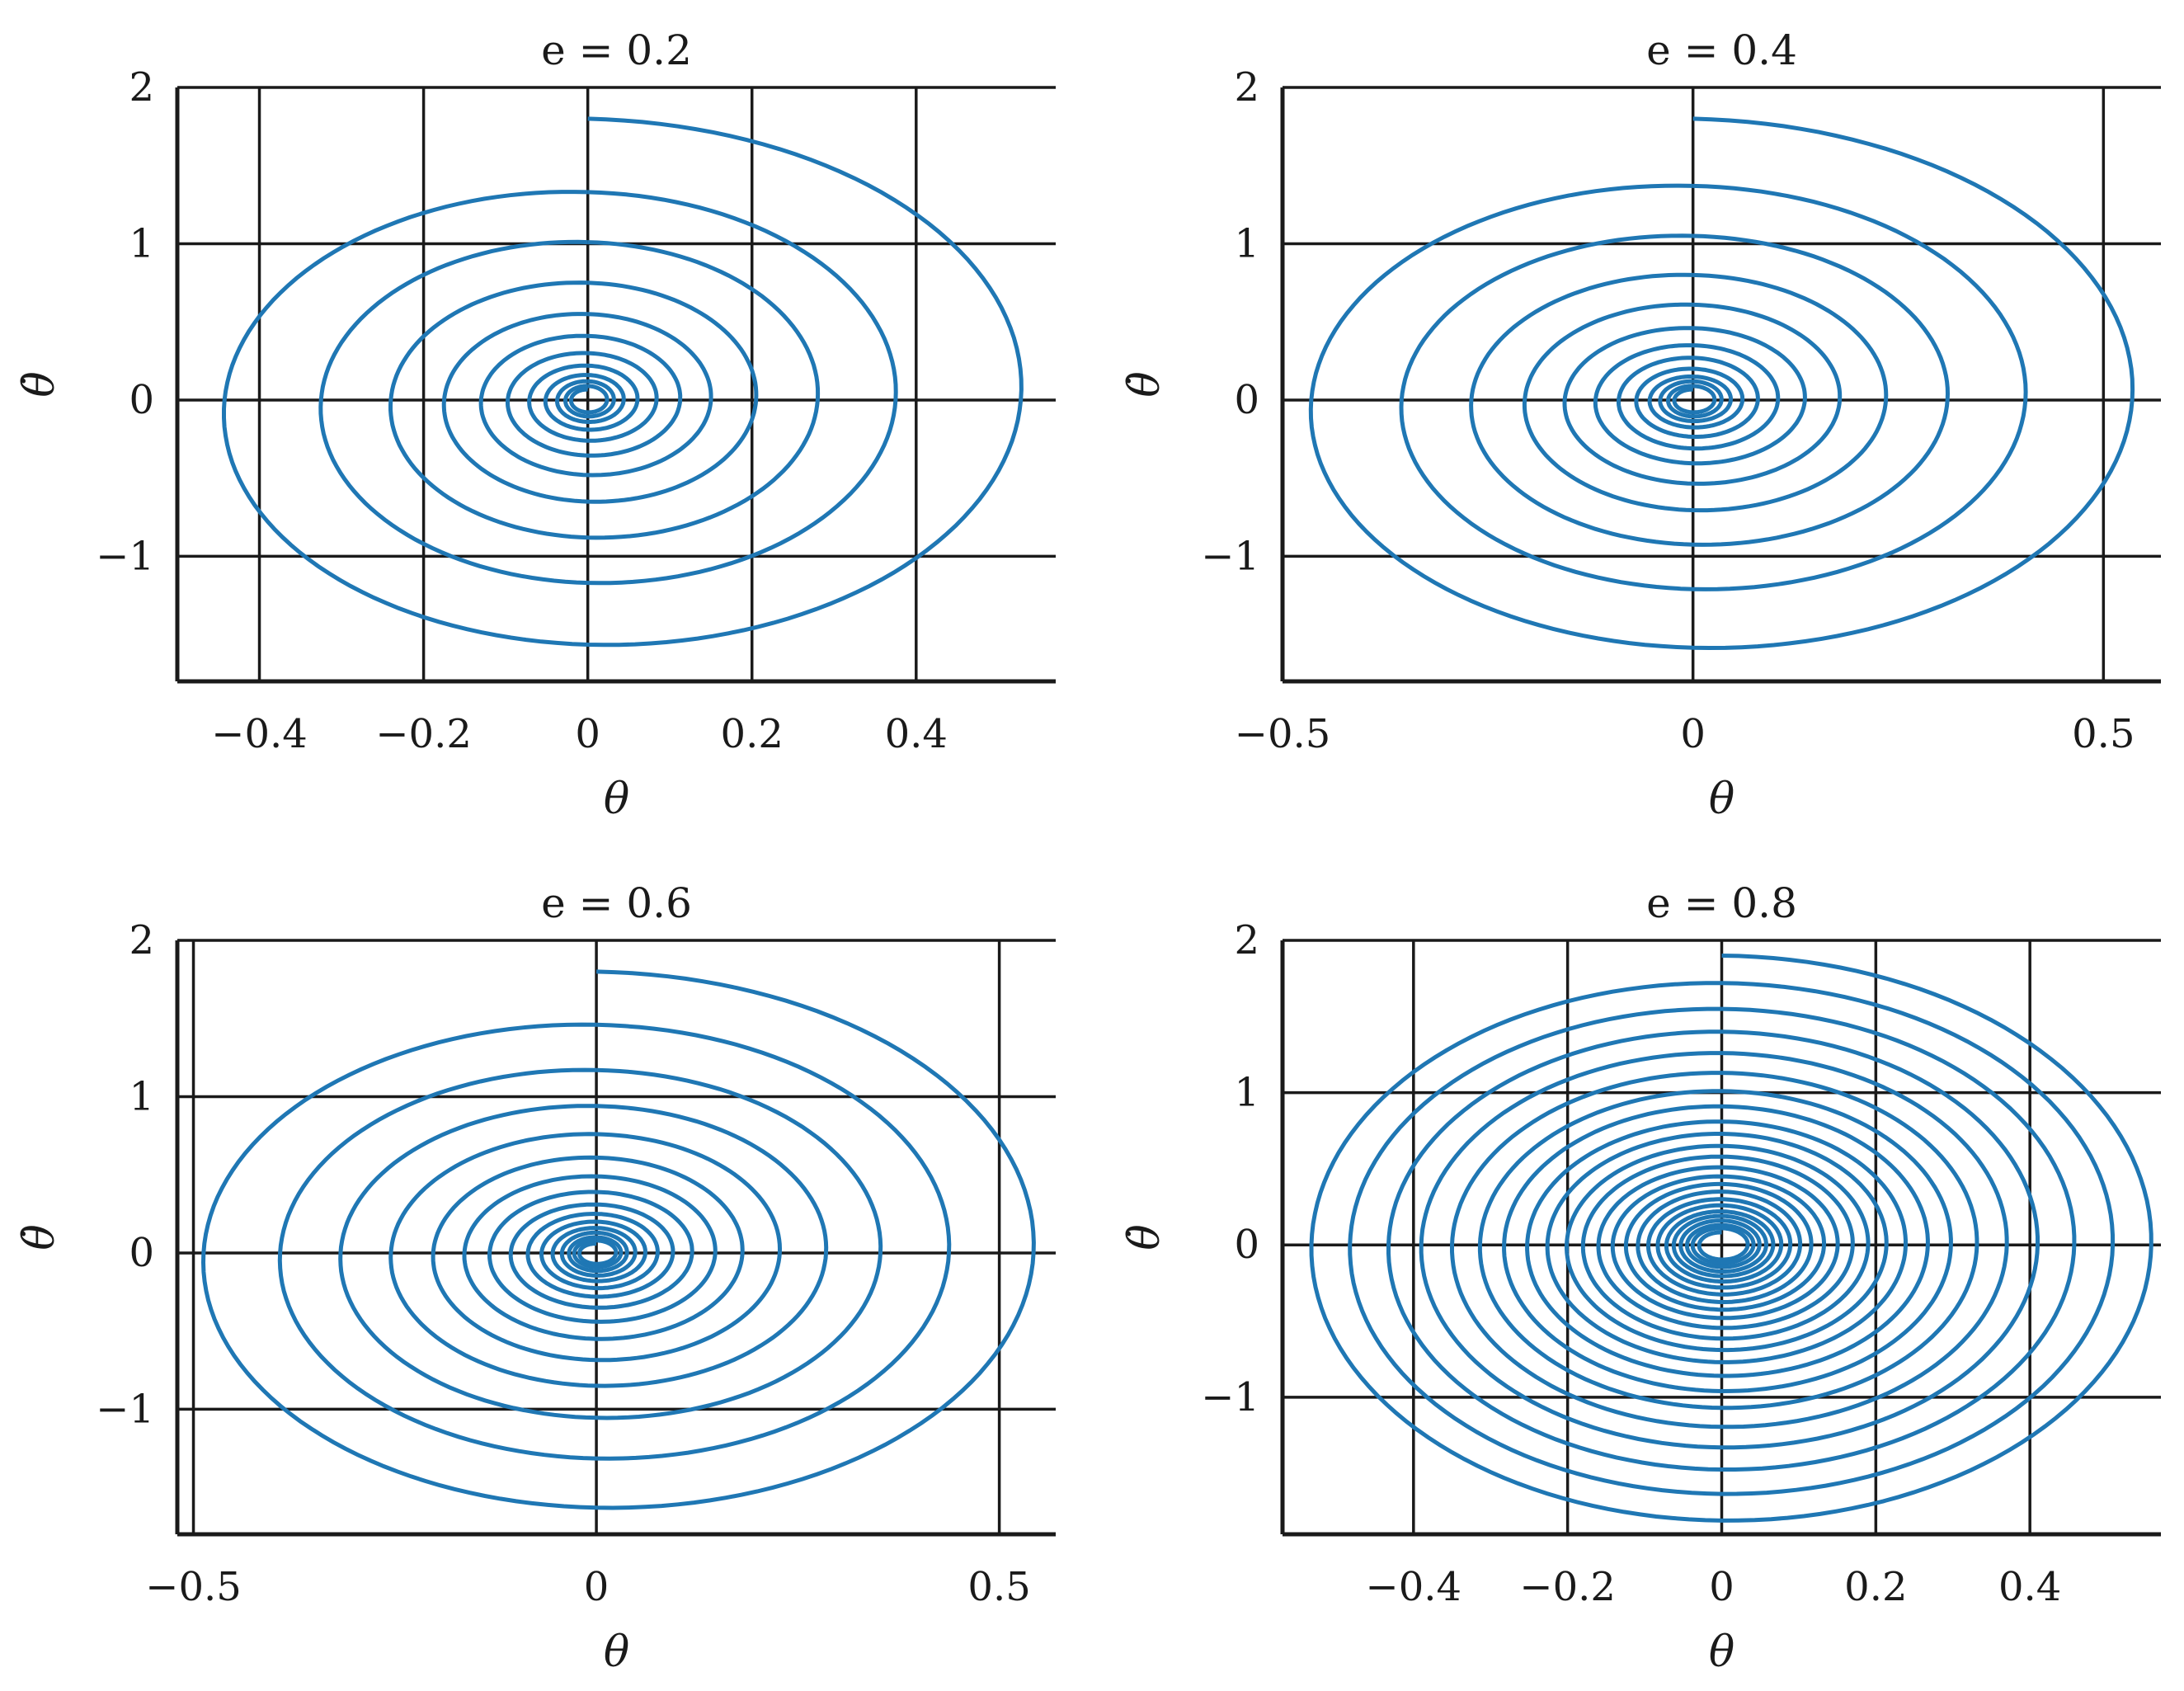 This screenshot has height=1691, width=2184. Describe the element at coordinates (616, 50) in the screenshot. I see `chart-title: e = 0.2` at that location.